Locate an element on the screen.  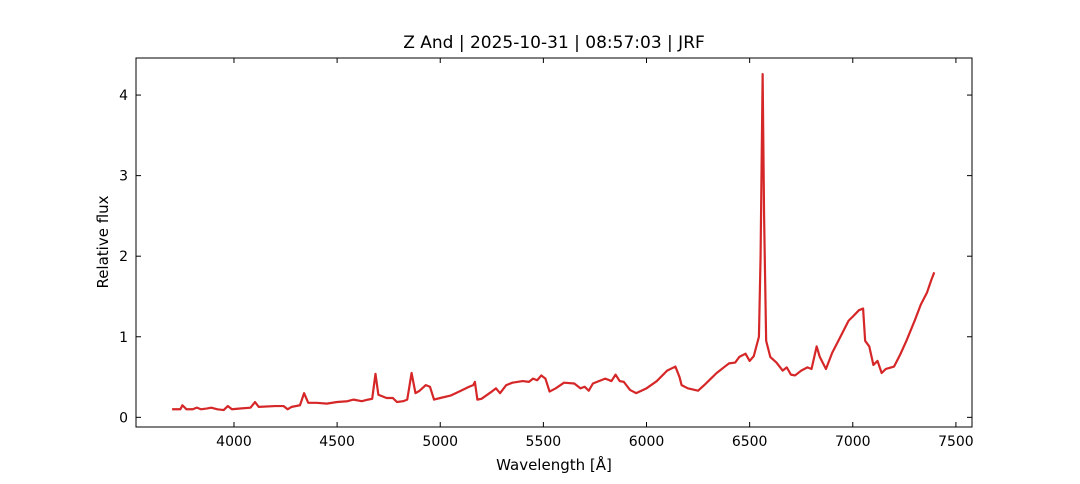
y-tick-label: 0 is located at coordinates (123, 418).